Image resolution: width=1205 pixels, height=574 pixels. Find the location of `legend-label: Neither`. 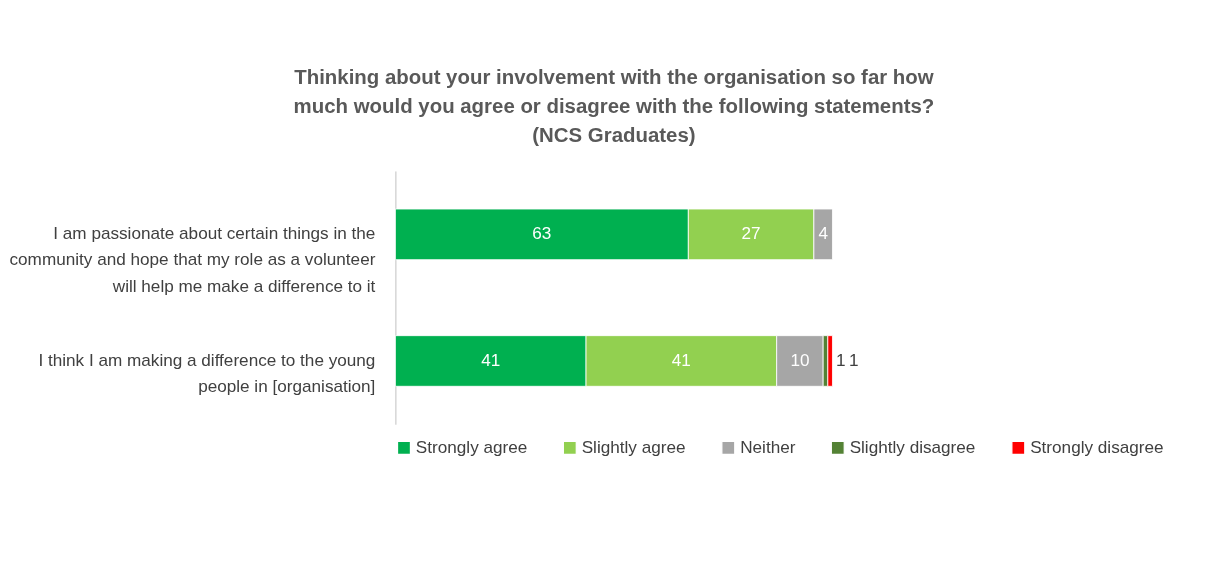

legend-label: Neither is located at coordinates (768, 446).